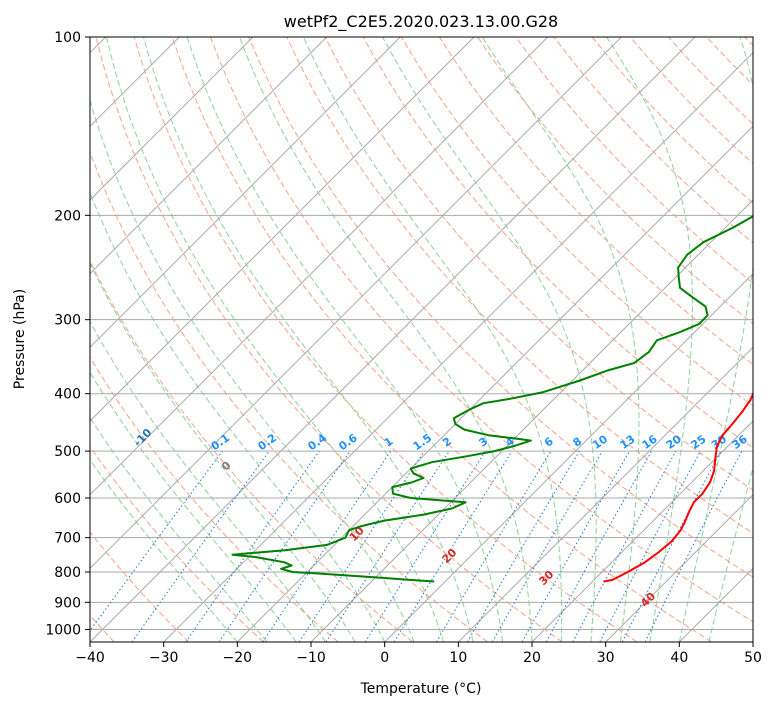 The width and height of the screenshot is (775, 708). Describe the element at coordinates (418, 654) in the screenshot. I see `x-axis-ticks: −40 −30 −20 −10 0 10 20 30 40 50` at that location.